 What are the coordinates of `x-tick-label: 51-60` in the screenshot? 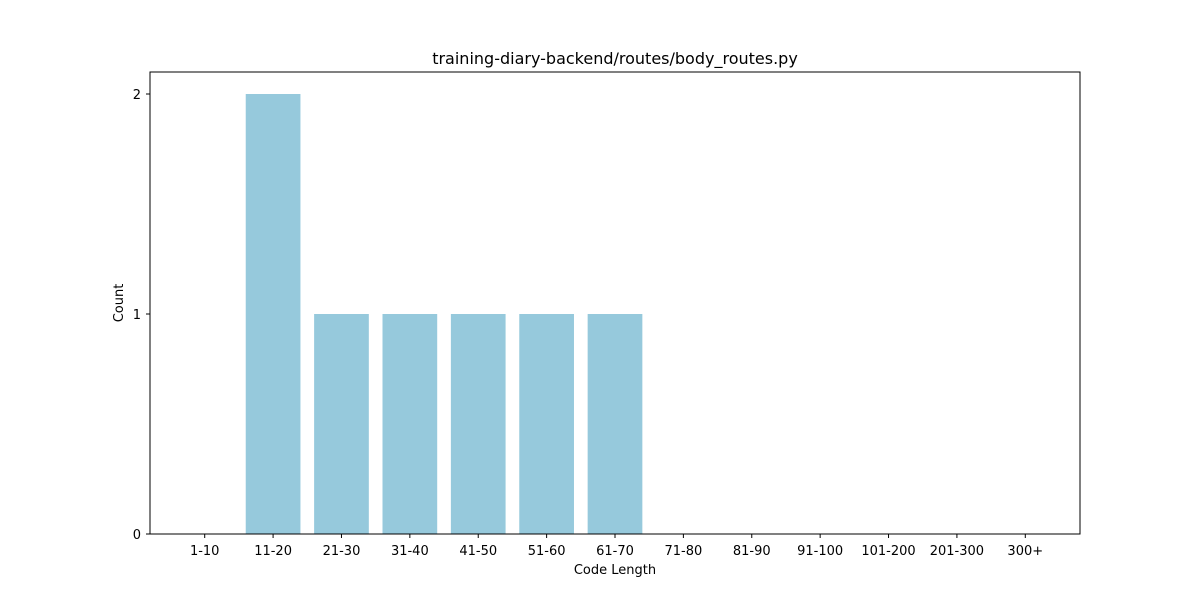 It's located at (547, 551).